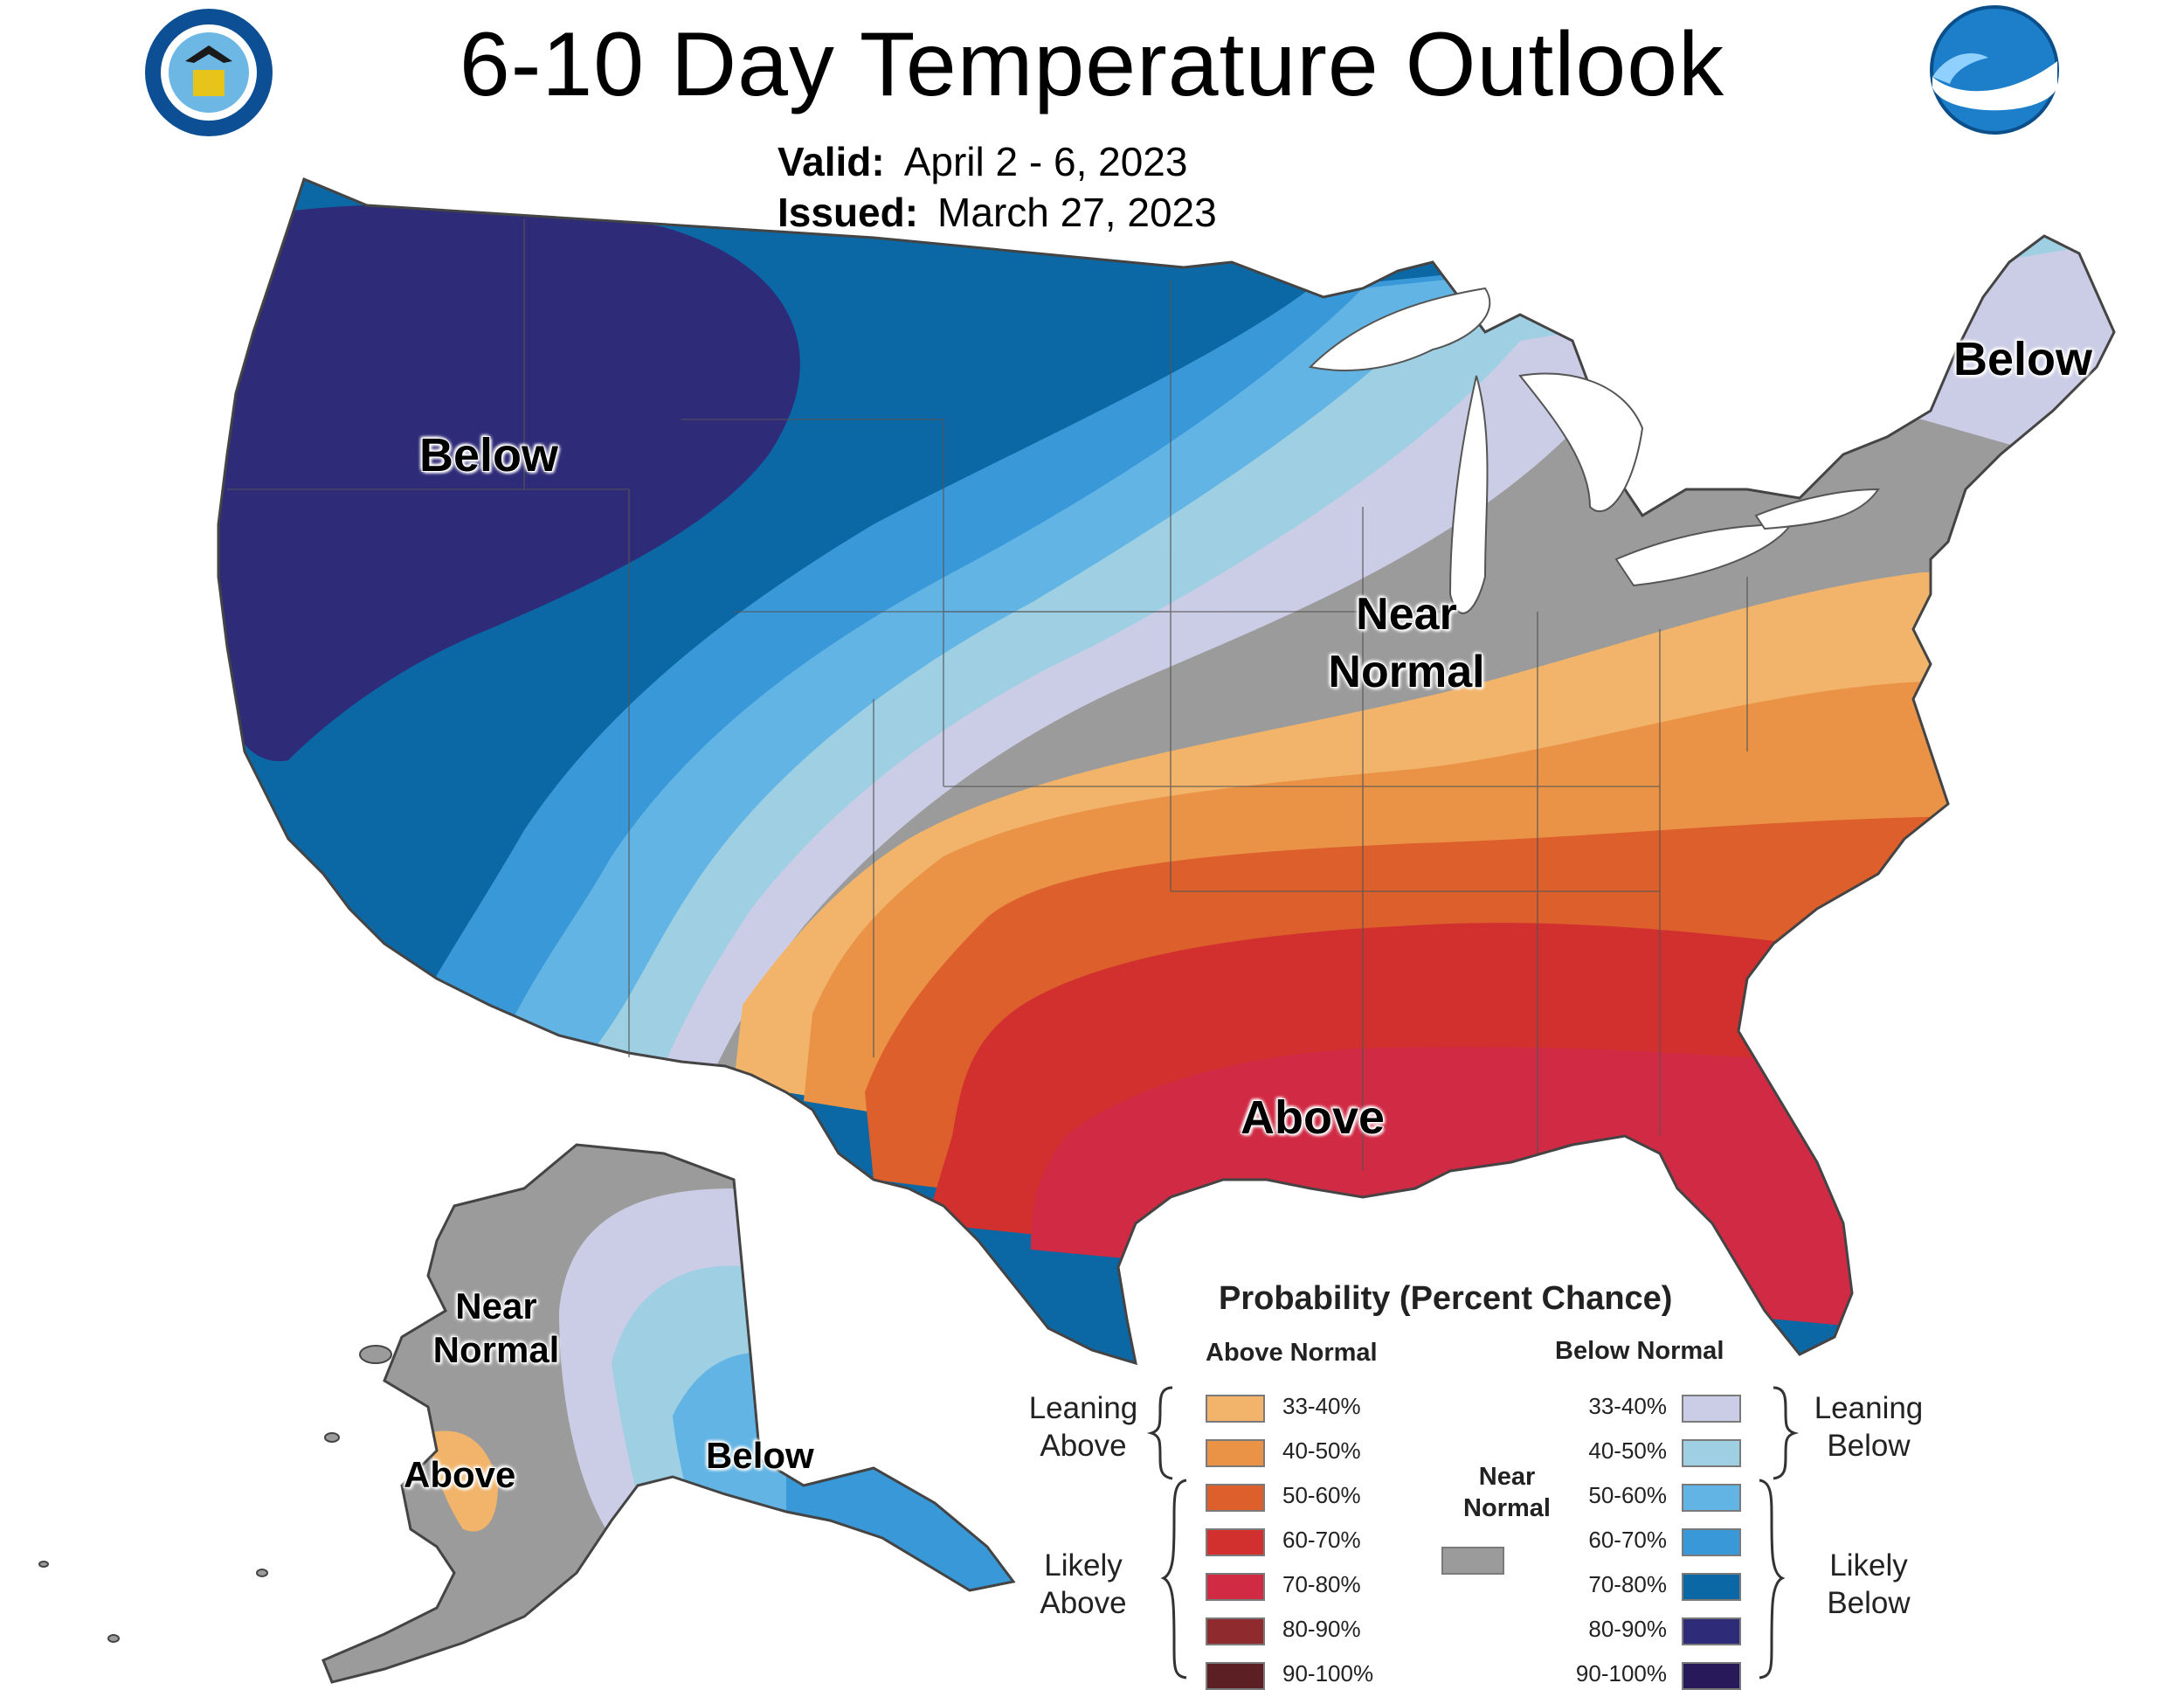 This screenshot has width=2184, height=1690. I want to click on likely-above-label: Likely Above, so click(1083, 1584).